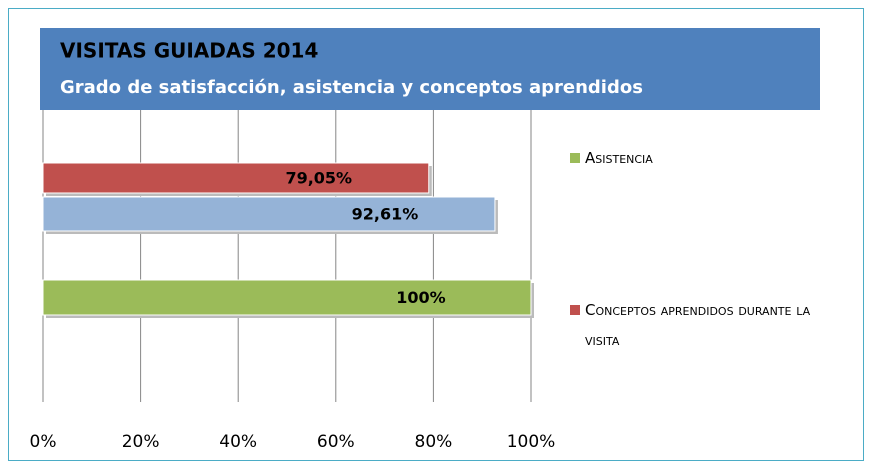 The image size is (872, 468). Describe the element at coordinates (434, 442) in the screenshot. I see `x-tick-label: 80%` at that location.